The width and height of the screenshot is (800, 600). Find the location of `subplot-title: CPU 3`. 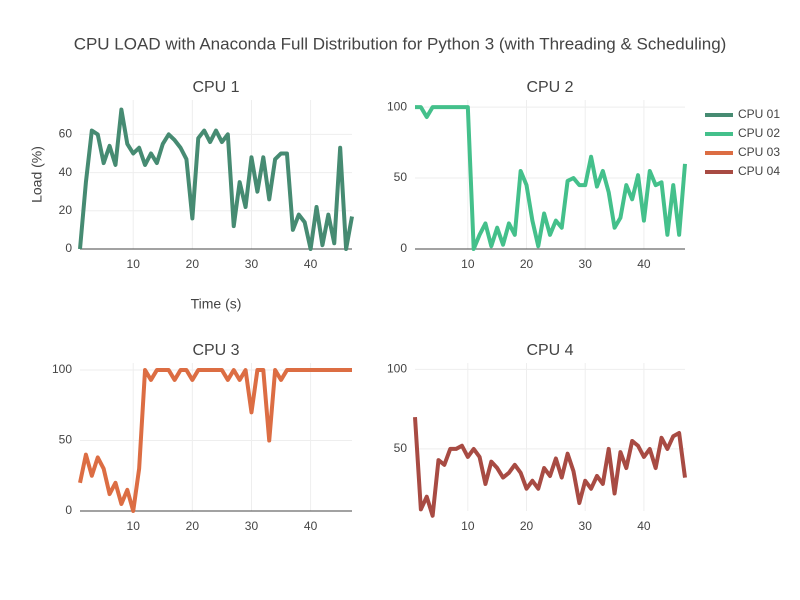

subplot-title: CPU 3 is located at coordinates (215, 350).